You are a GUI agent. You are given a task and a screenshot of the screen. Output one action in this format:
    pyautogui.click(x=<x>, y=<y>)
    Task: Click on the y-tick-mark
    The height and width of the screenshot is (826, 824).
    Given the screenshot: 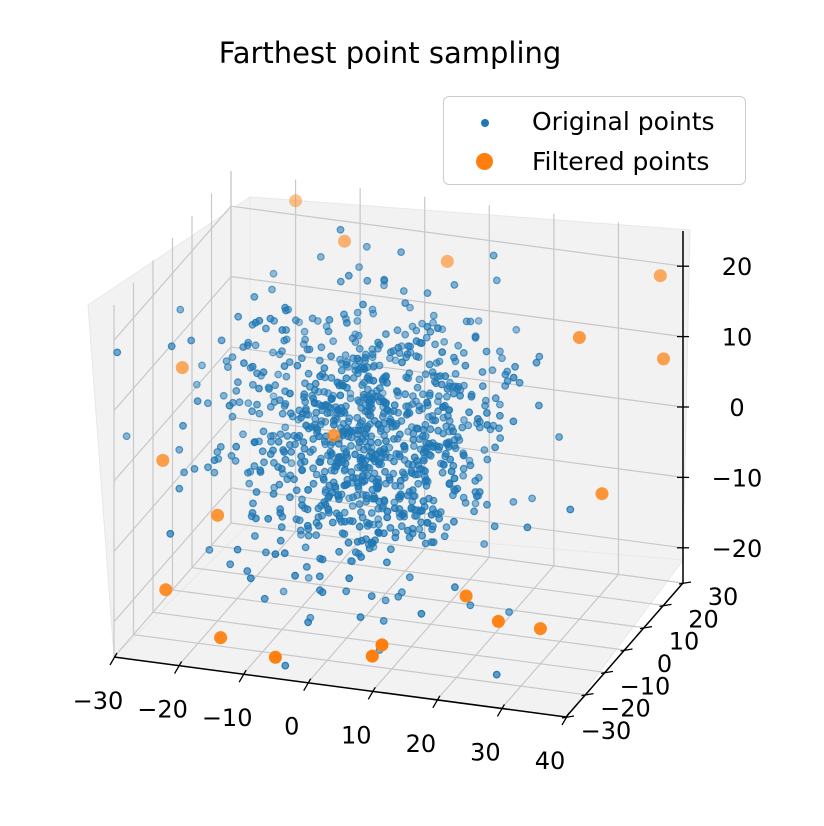 What is the action you would take?
    pyautogui.click(x=626, y=650)
    